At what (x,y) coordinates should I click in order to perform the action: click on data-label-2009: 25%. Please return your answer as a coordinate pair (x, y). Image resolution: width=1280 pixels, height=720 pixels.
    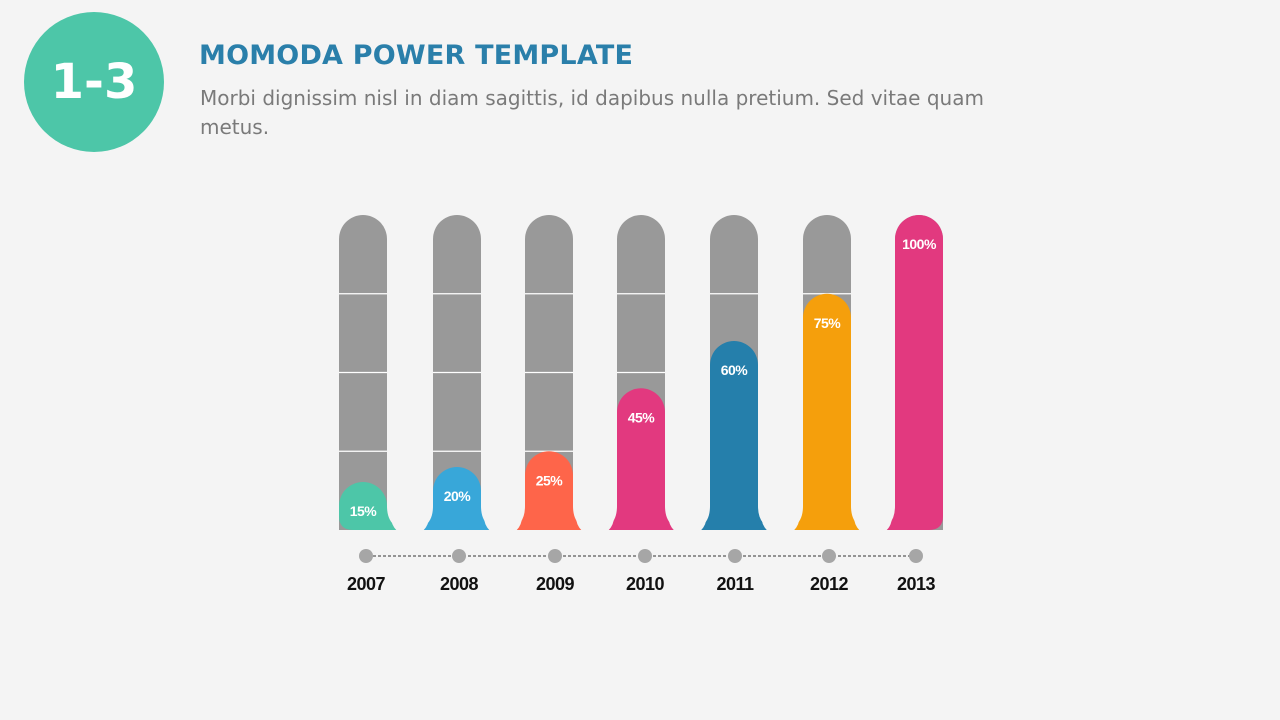
    Looking at the image, I should click on (550, 480).